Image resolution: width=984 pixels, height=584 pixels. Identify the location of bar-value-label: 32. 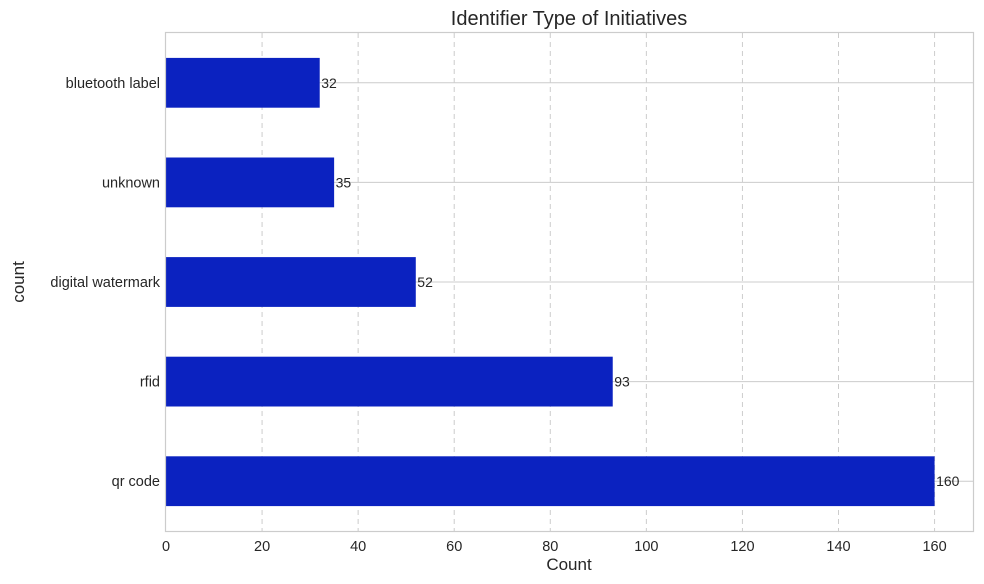
(329, 83).